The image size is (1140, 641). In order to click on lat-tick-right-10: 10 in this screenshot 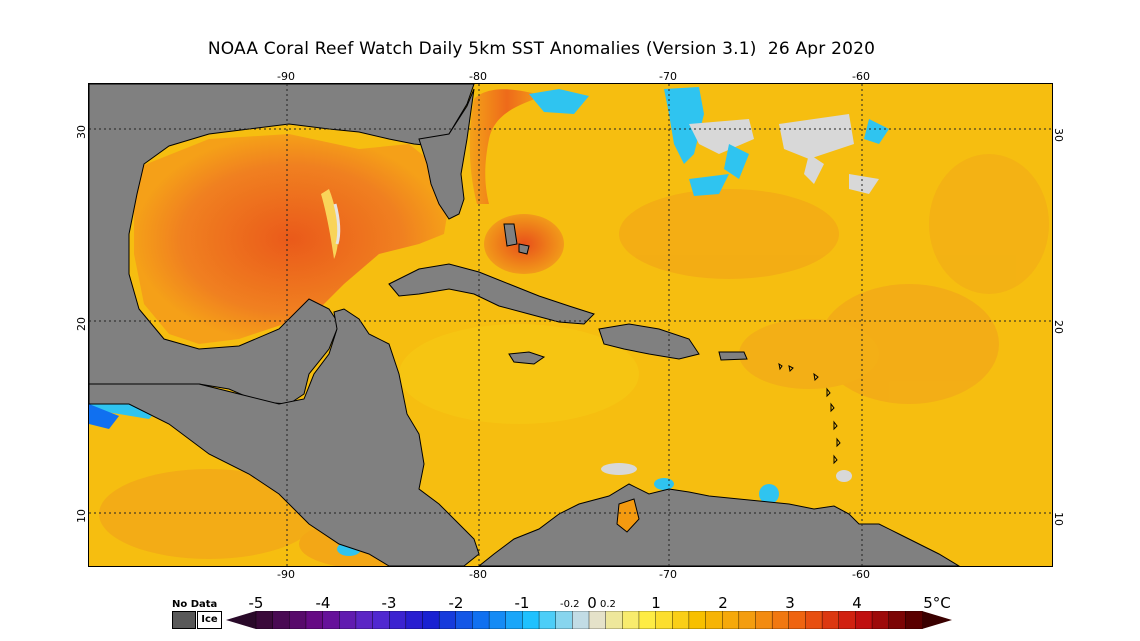, I will do `click(1058, 519)`.